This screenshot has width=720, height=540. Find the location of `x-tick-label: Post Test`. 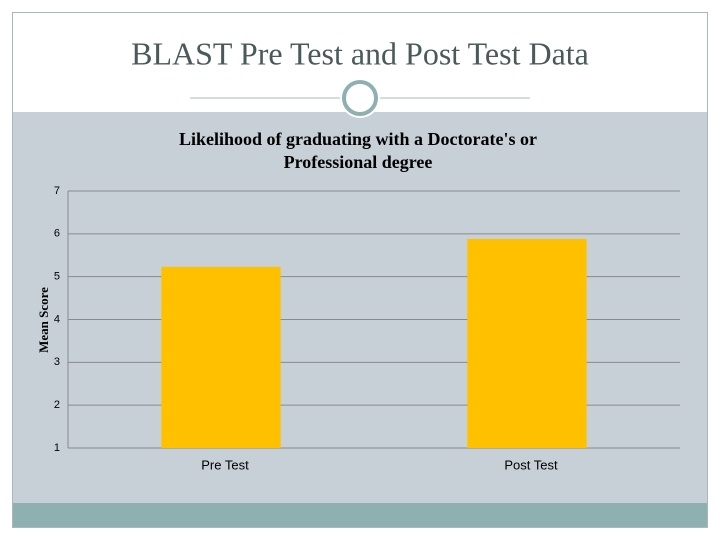

x-tick-label: Post Test is located at coordinates (531, 464).